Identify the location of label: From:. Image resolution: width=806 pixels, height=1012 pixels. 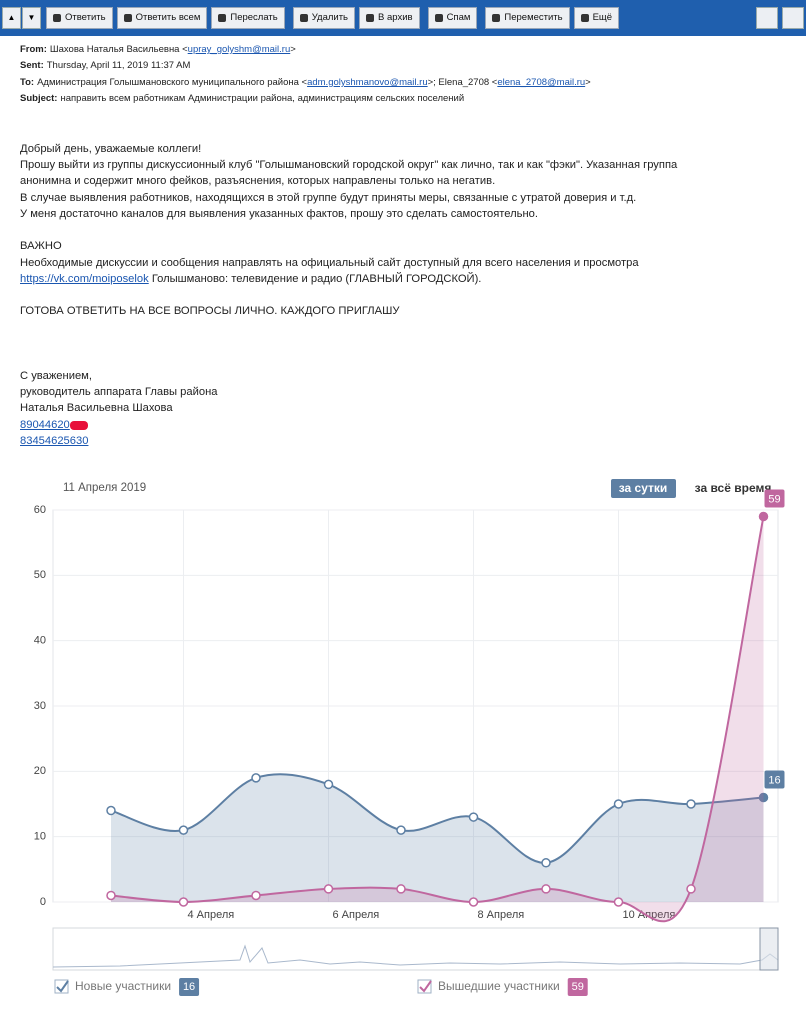
(33, 49).